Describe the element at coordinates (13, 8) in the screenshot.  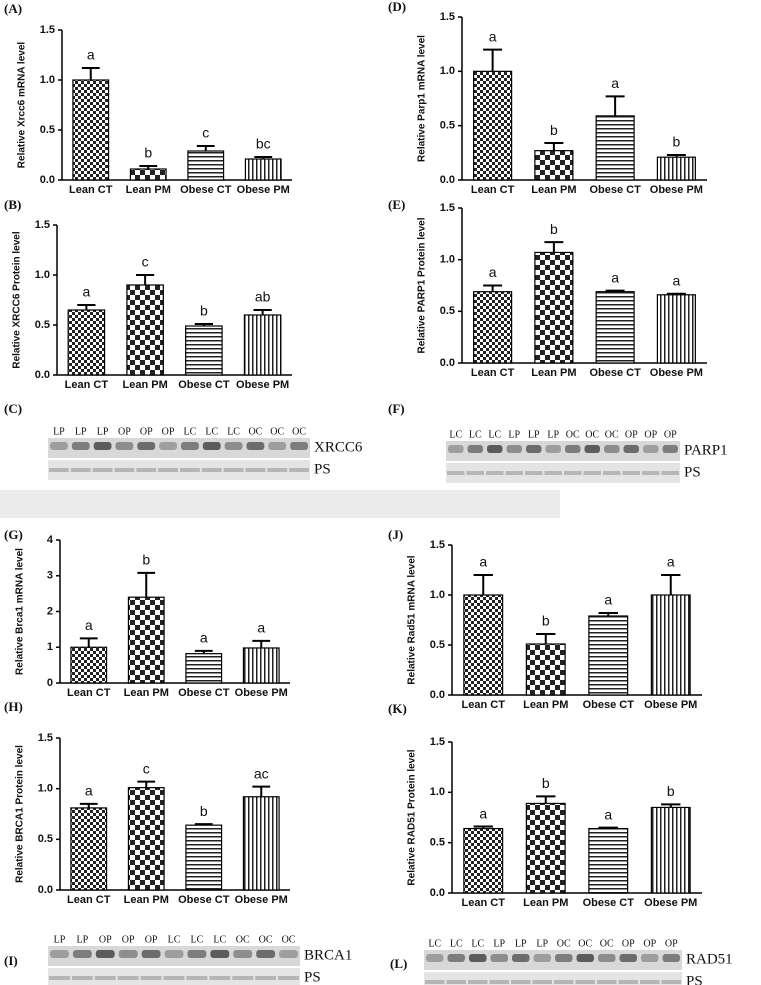
I see `panel-label: (A)` at that location.